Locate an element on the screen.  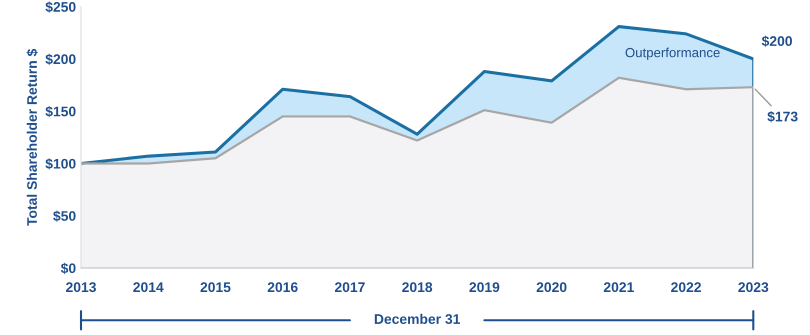
x-tick-label: 2014 is located at coordinates (148, 287).